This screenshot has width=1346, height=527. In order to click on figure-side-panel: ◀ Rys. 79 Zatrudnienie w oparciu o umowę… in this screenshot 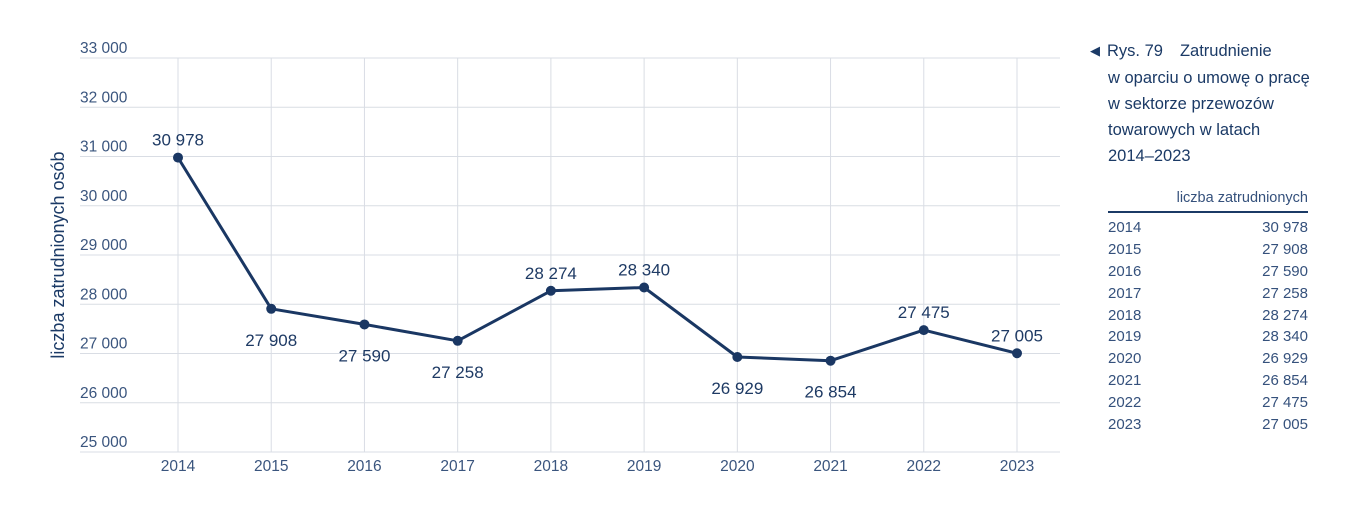, I will do `click(1216, 236)`.